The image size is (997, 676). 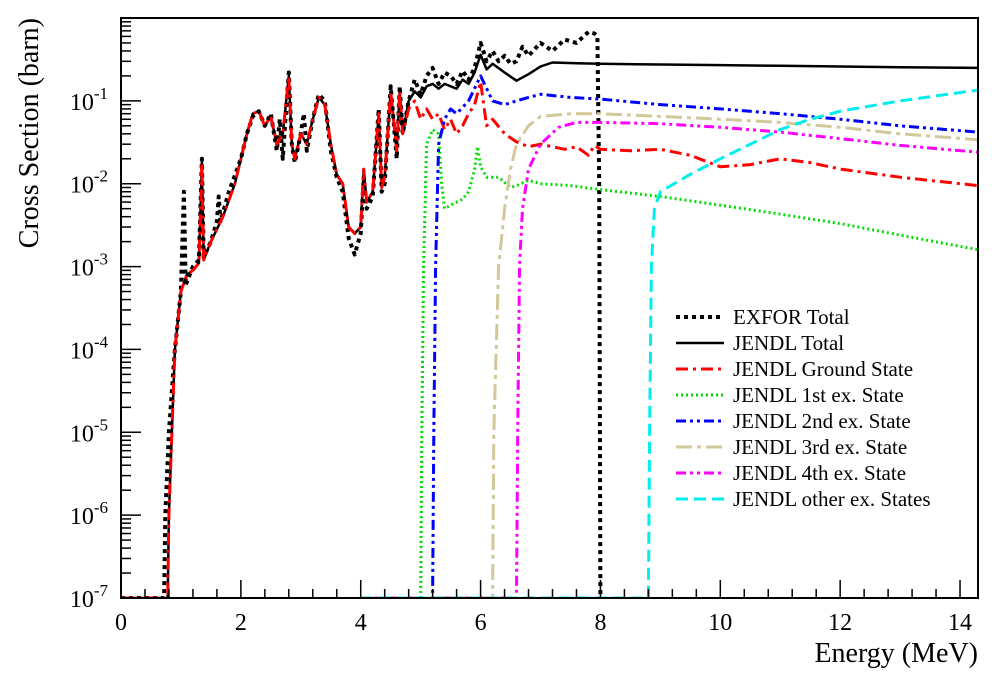 What do you see at coordinates (822, 421) in the screenshot?
I see `legend-label-jendl-2nd-ex-state: JENDL 2nd ex. State` at bounding box center [822, 421].